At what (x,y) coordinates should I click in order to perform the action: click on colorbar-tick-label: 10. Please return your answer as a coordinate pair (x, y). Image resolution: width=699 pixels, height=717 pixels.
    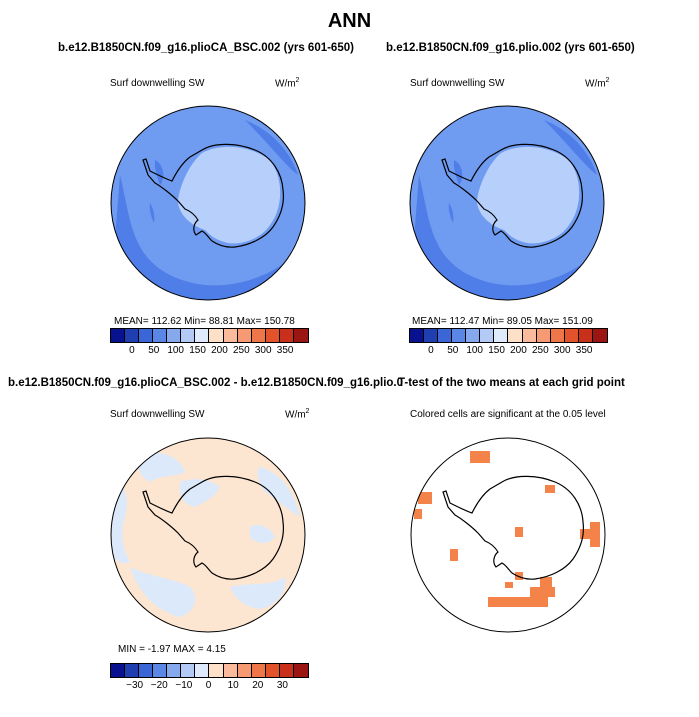
    Looking at the image, I should click on (233, 685).